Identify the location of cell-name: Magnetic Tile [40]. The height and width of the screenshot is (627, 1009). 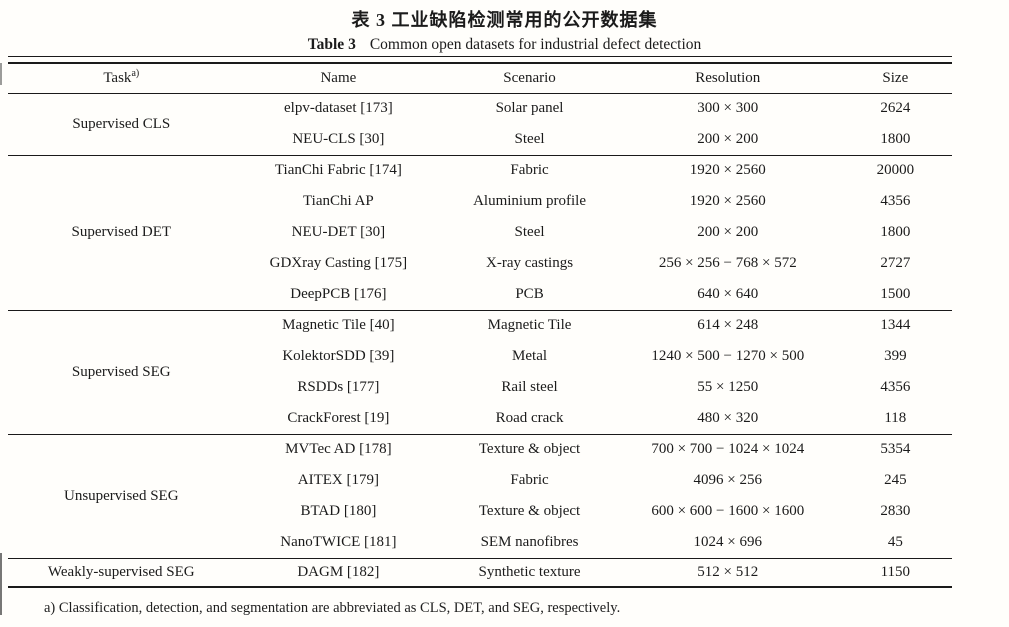
(338, 325).